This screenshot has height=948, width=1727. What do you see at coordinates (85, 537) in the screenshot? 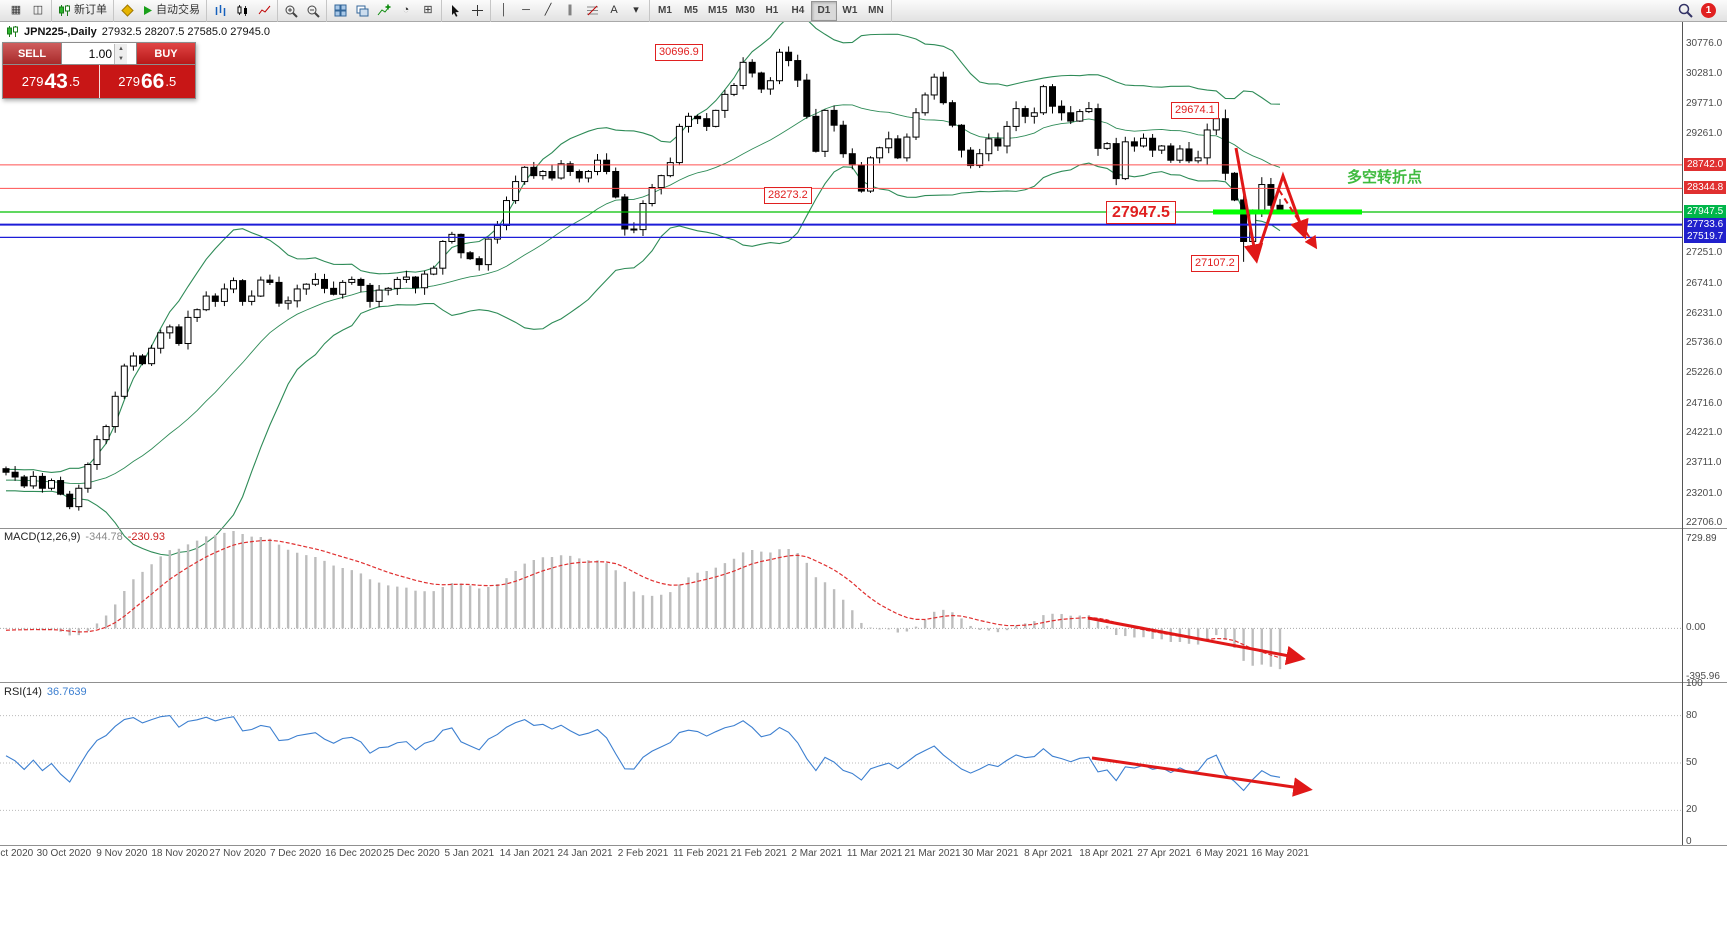
I see `macd-indicator-label: MACD(12,26,9) -344.78 -230.93` at bounding box center [85, 537].